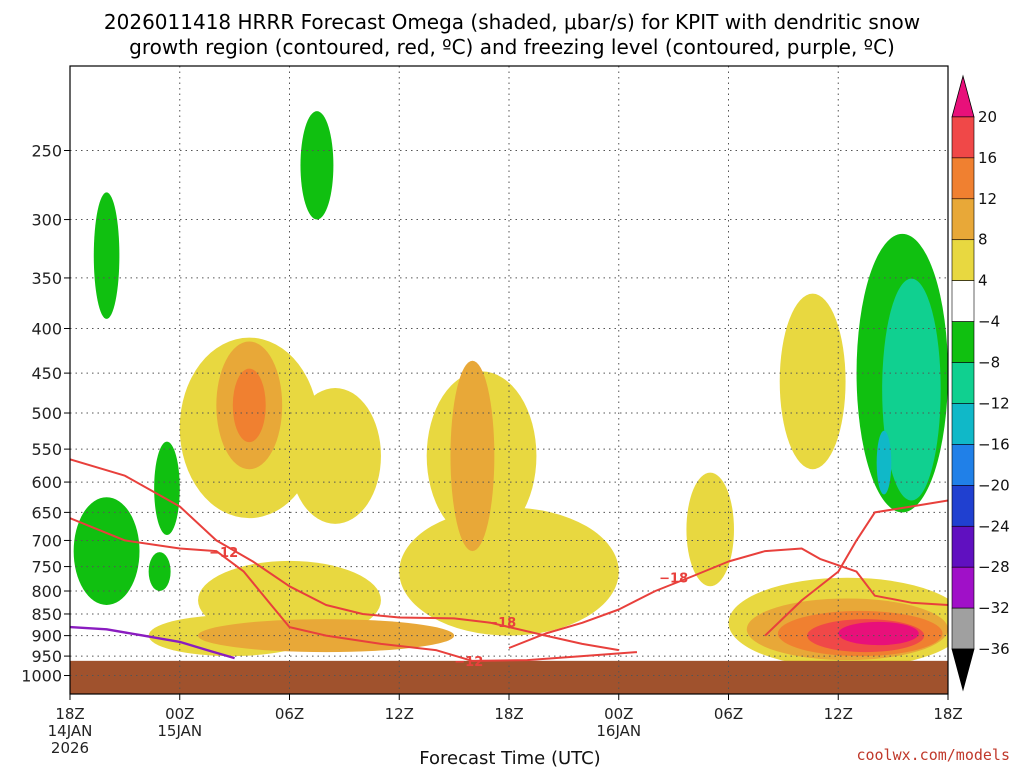  What do you see at coordinates (289, 714) in the screenshot?
I see `x-tick-label-12: 06Z` at bounding box center [289, 714].